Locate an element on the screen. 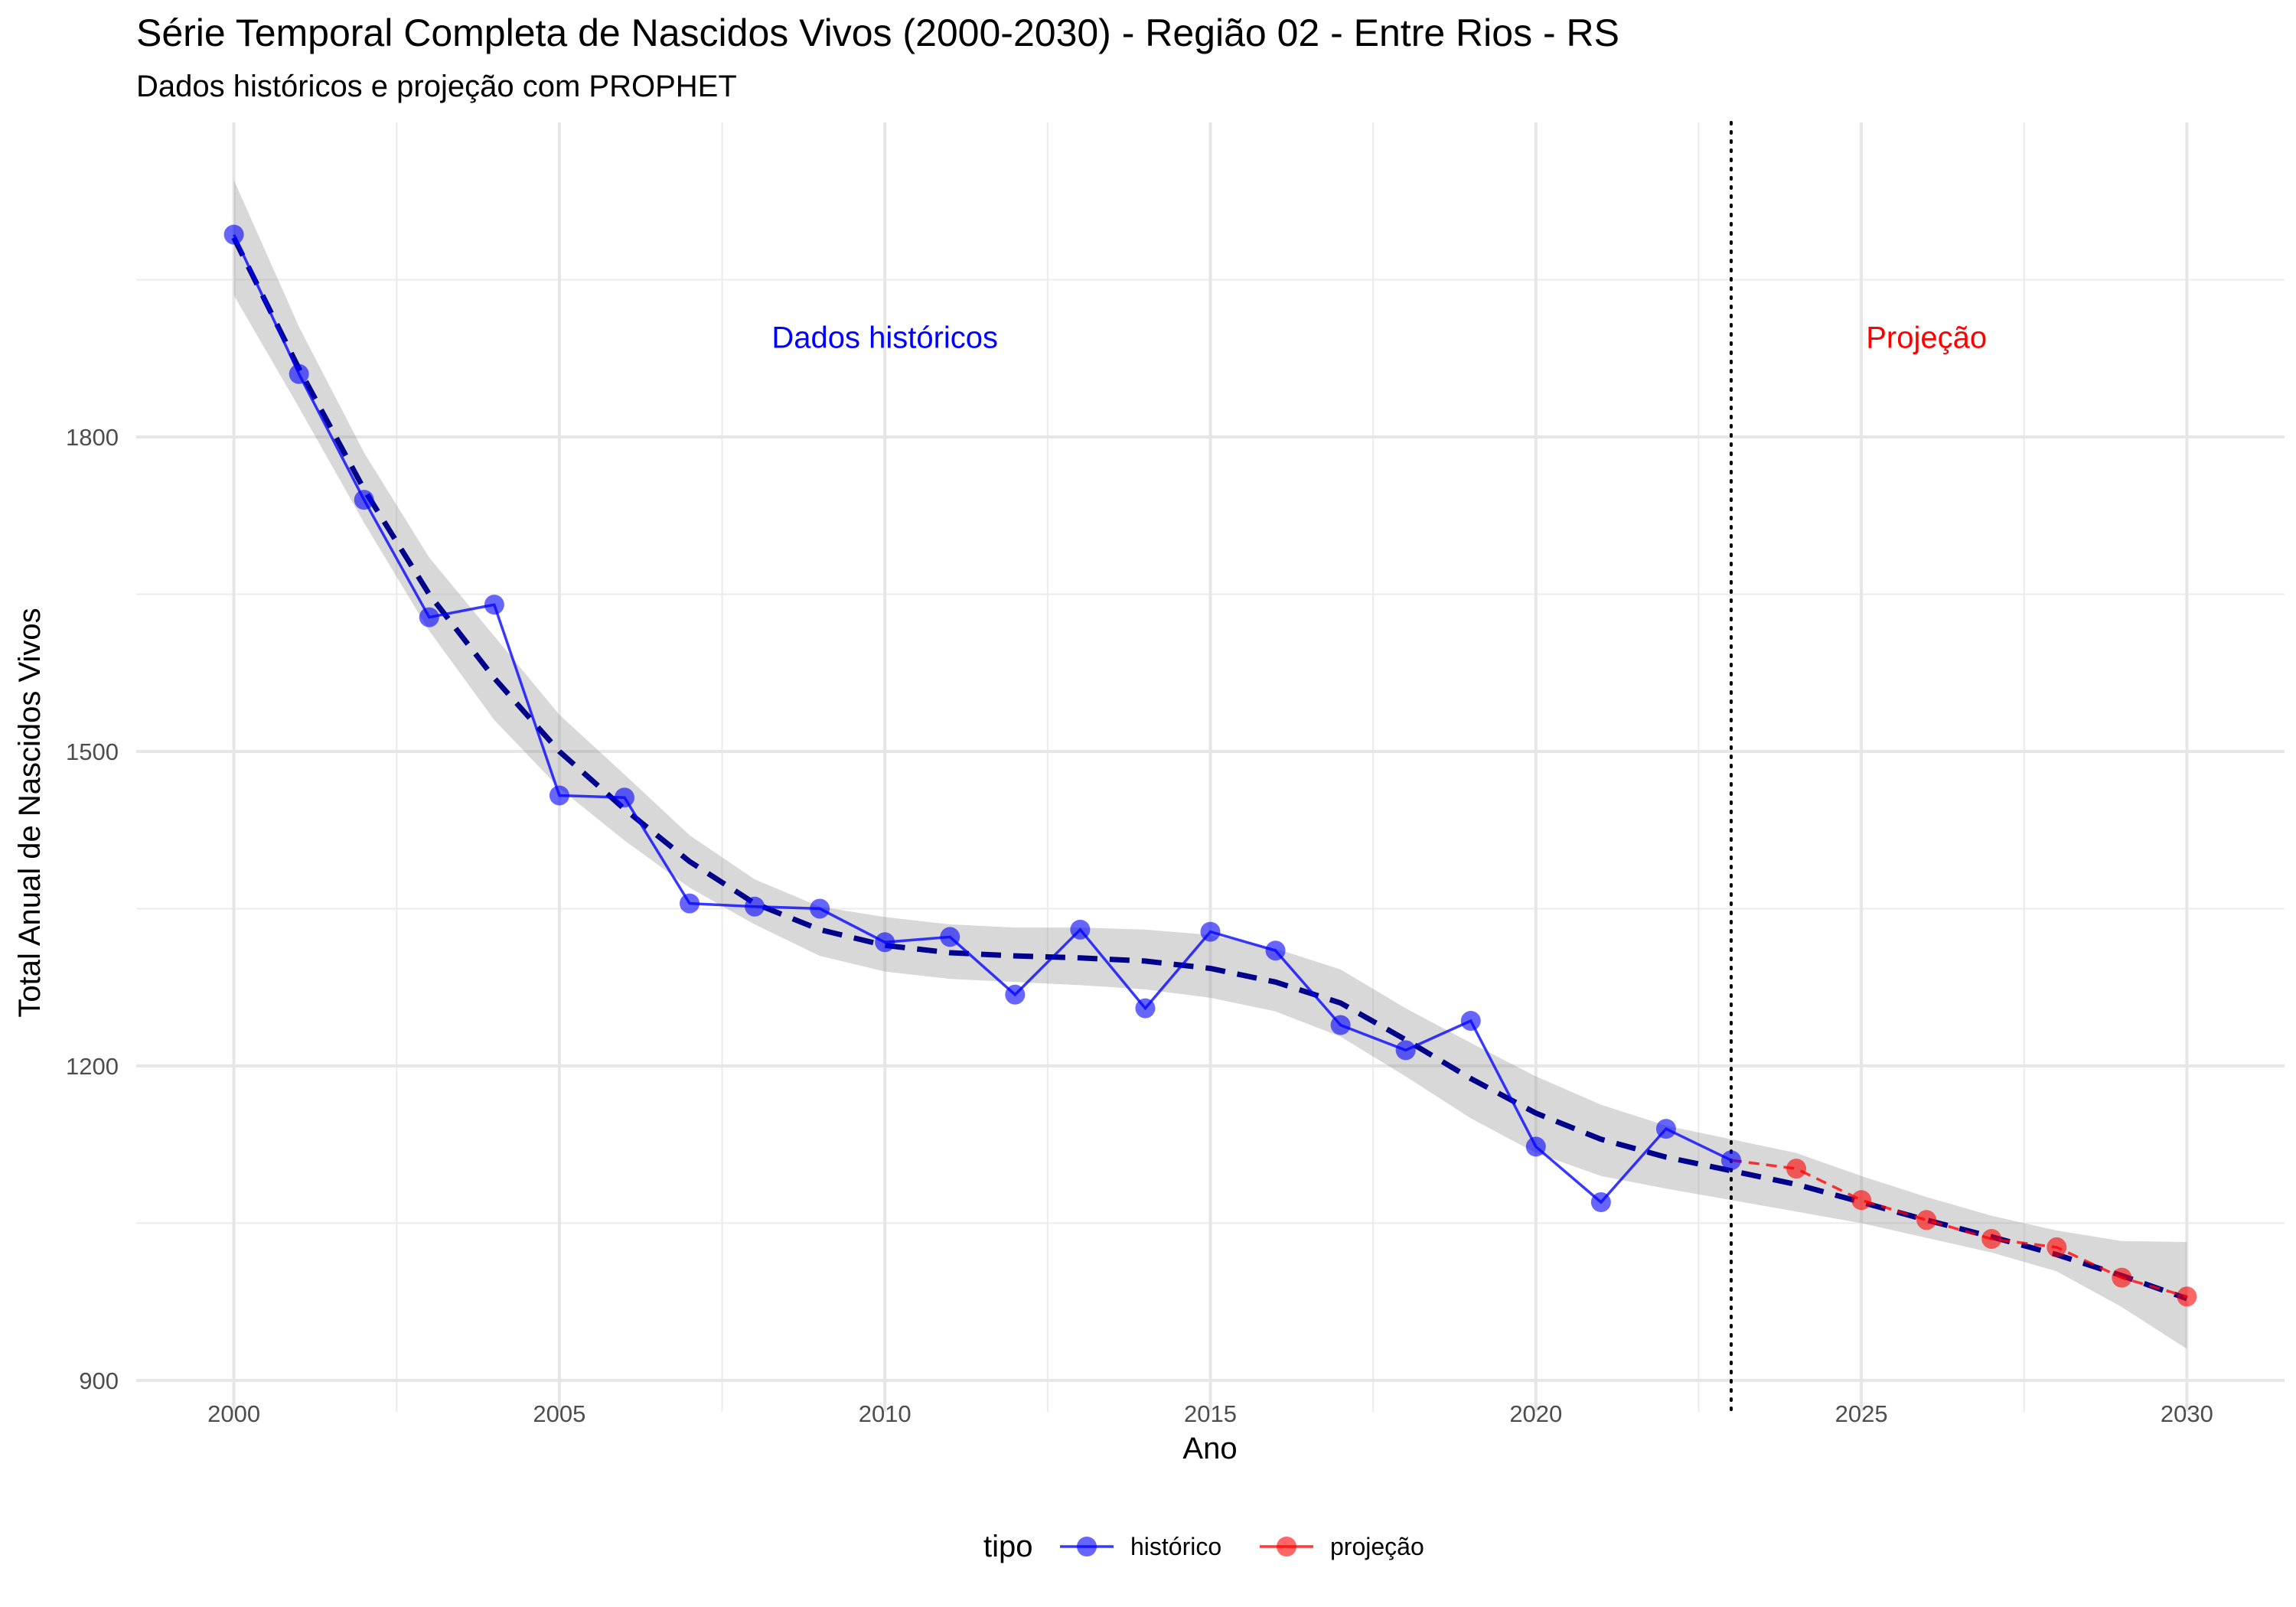 The width and height of the screenshot is (2296, 1607). legend-label: histórico is located at coordinates (1175, 1546).